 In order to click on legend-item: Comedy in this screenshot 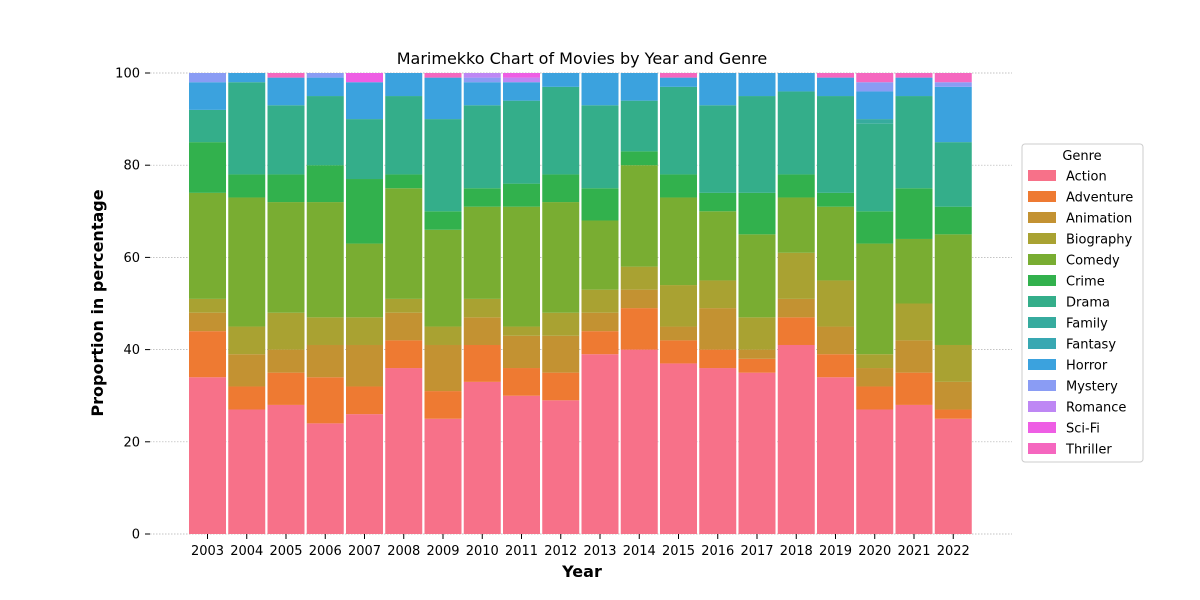, I will do `click(1074, 261)`.